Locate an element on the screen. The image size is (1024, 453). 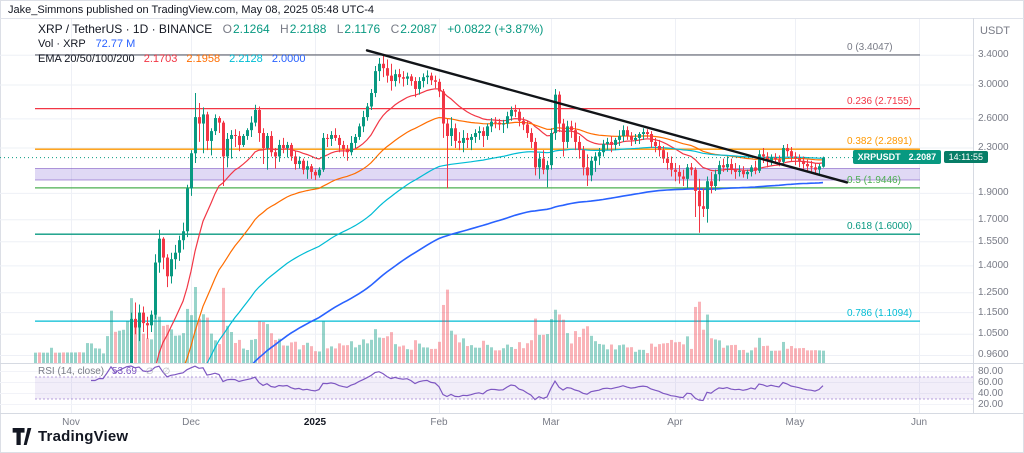
symbol-title: XRP / TetherUS · 1D · BINANCE is located at coordinates (125, 29).